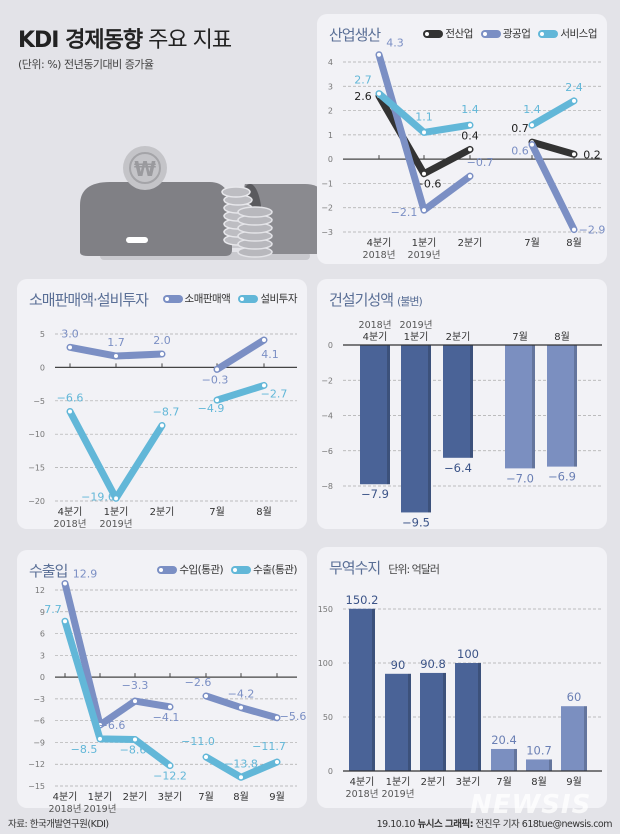 The height and width of the screenshot is (834, 620). Describe the element at coordinates (198, 682) in the screenshot. I see `svg-text: −2.6` at that location.